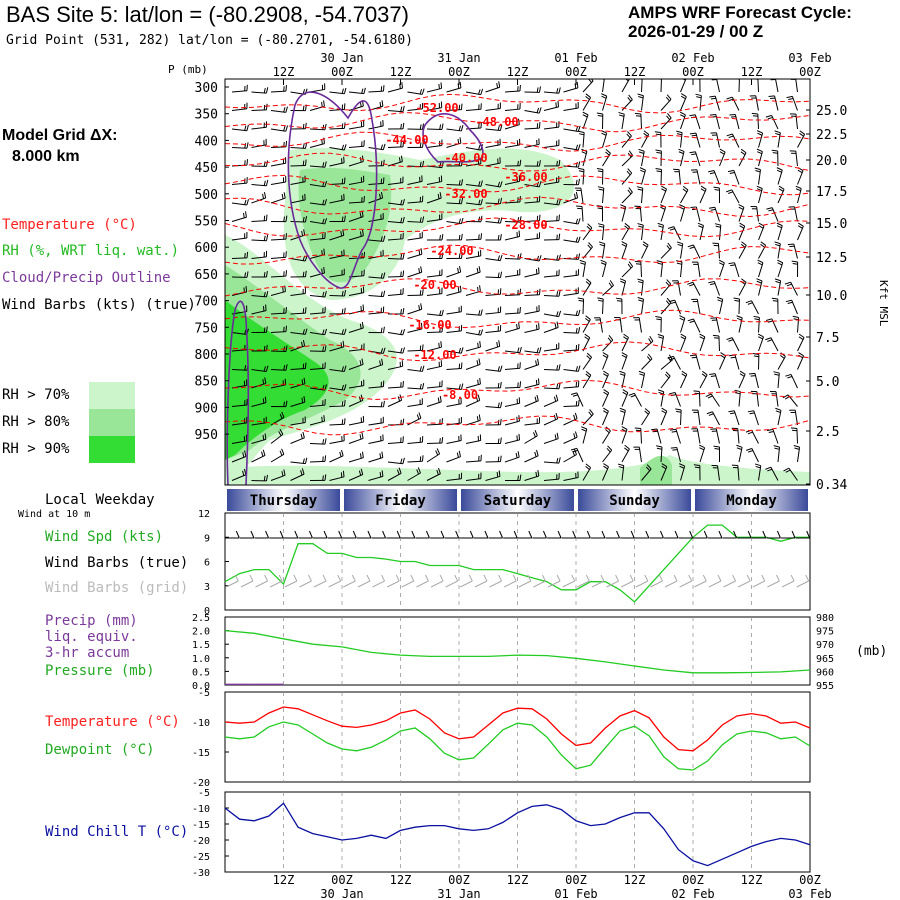 The image size is (900, 900). Describe the element at coordinates (501, 738) in the screenshot. I see `surface-temp-panel: -5 -10 -15 -20` at that location.